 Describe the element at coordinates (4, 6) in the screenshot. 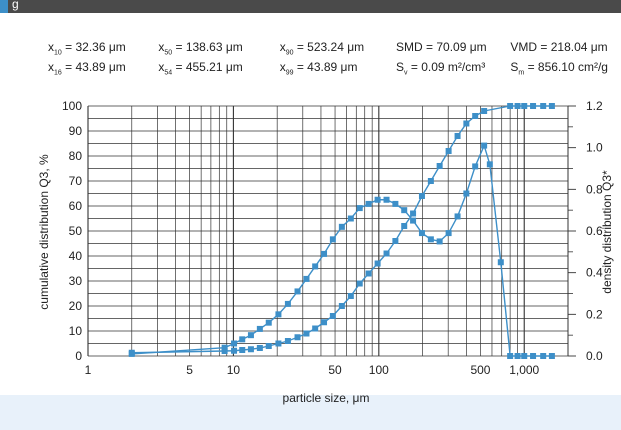

I see `header-accent` at that location.